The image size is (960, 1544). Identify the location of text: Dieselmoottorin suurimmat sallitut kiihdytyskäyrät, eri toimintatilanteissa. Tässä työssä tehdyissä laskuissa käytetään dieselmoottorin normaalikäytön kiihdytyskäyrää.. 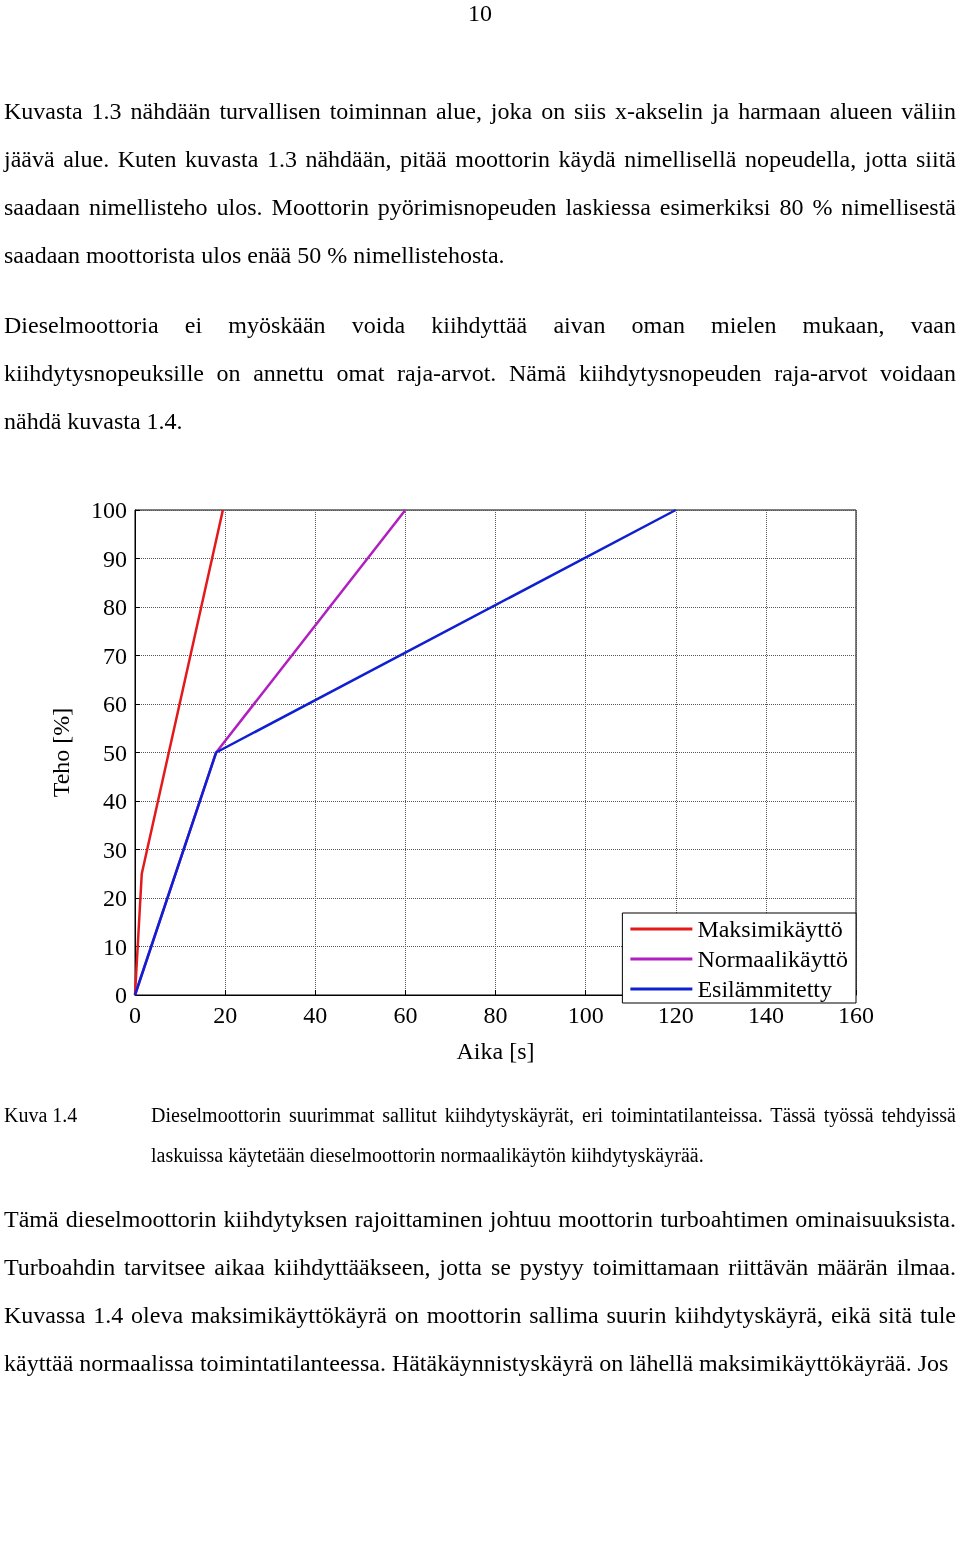
(553, 1136).